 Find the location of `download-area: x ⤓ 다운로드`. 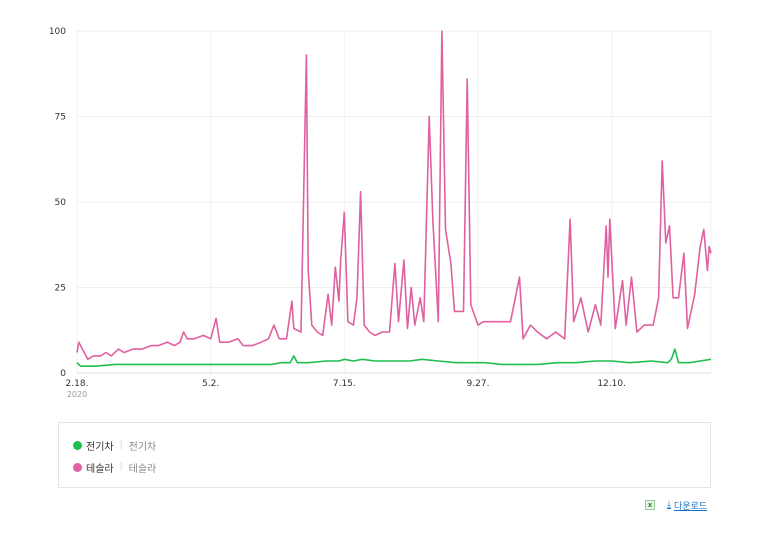

download-area: x ⤓ 다운로드 is located at coordinates (676, 505).